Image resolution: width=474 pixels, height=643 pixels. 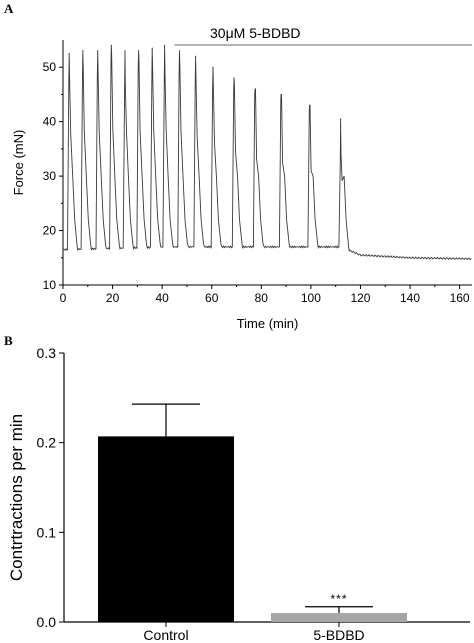 I want to click on significance-marker: ***, so click(x=338, y=599).